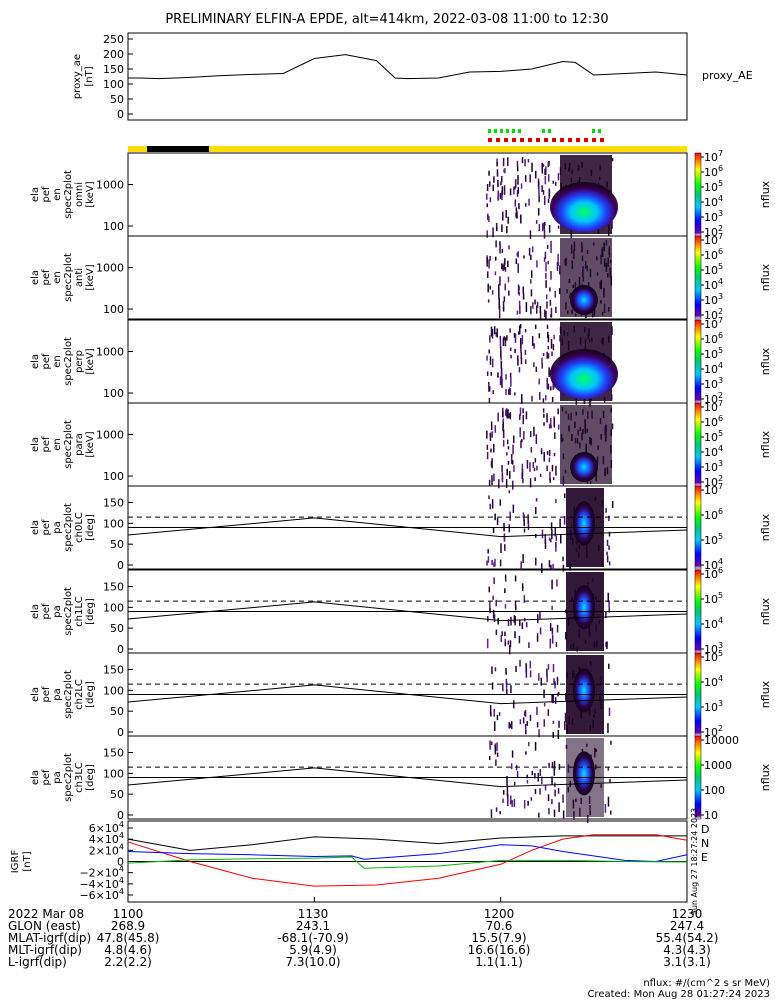 This screenshot has height=1000, width=775. I want to click on omni-colorbar-label: 10², so click(713, 231).